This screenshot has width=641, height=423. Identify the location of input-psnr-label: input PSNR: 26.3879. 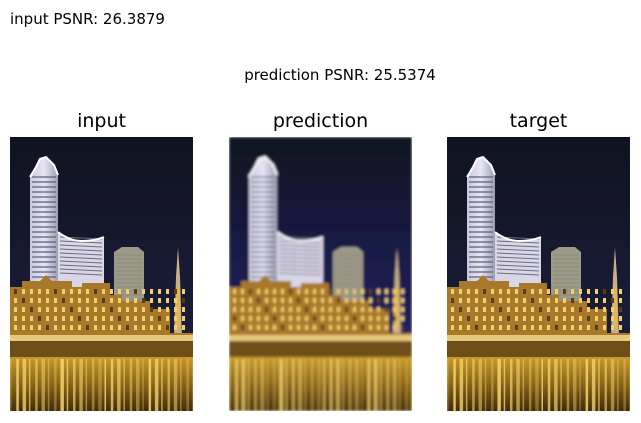
(87, 19).